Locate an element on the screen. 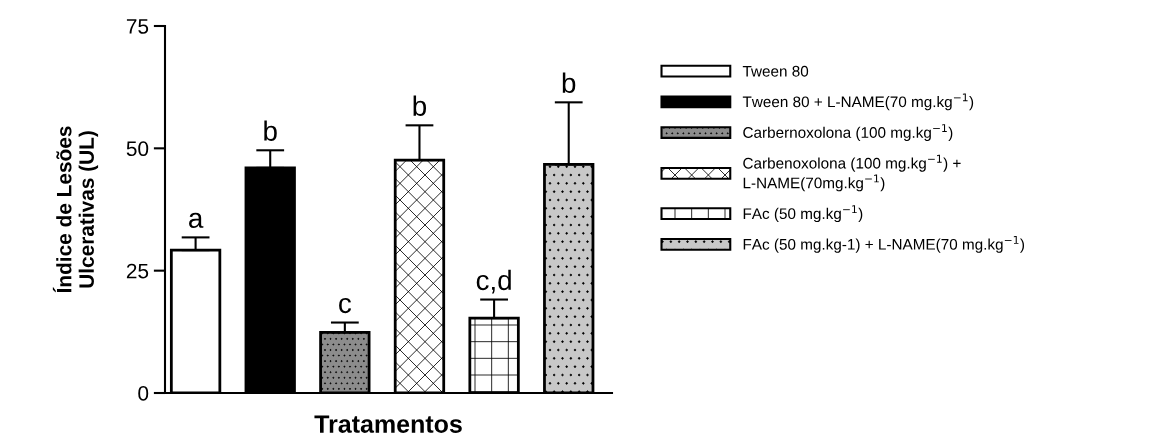 The width and height of the screenshot is (1155, 436). x-axis-title: Tratamentos is located at coordinates (388, 424).